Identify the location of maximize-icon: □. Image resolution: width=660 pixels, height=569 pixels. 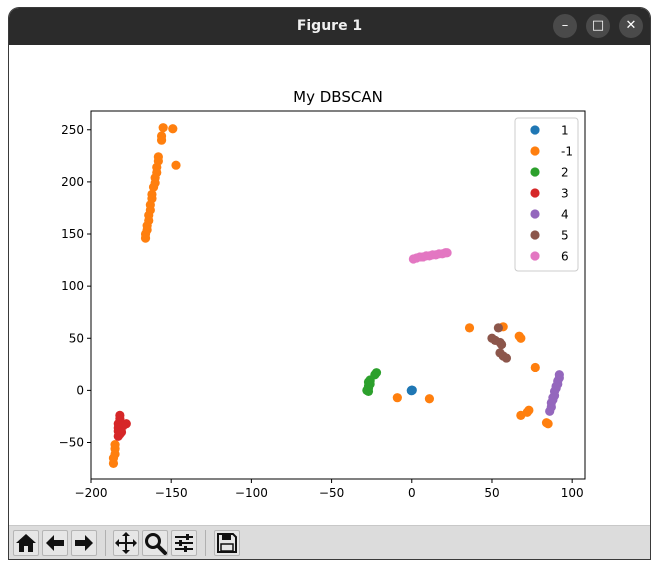
(598, 25).